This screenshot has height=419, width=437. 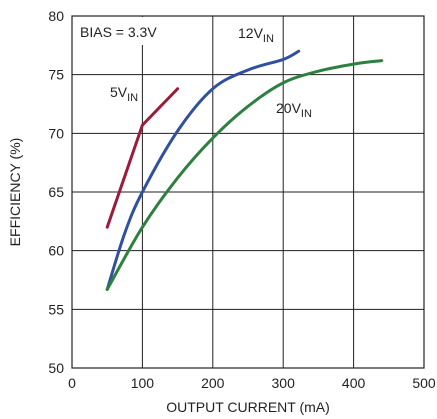 What do you see at coordinates (56, 16) in the screenshot?
I see `y-tick-label: 80` at bounding box center [56, 16].